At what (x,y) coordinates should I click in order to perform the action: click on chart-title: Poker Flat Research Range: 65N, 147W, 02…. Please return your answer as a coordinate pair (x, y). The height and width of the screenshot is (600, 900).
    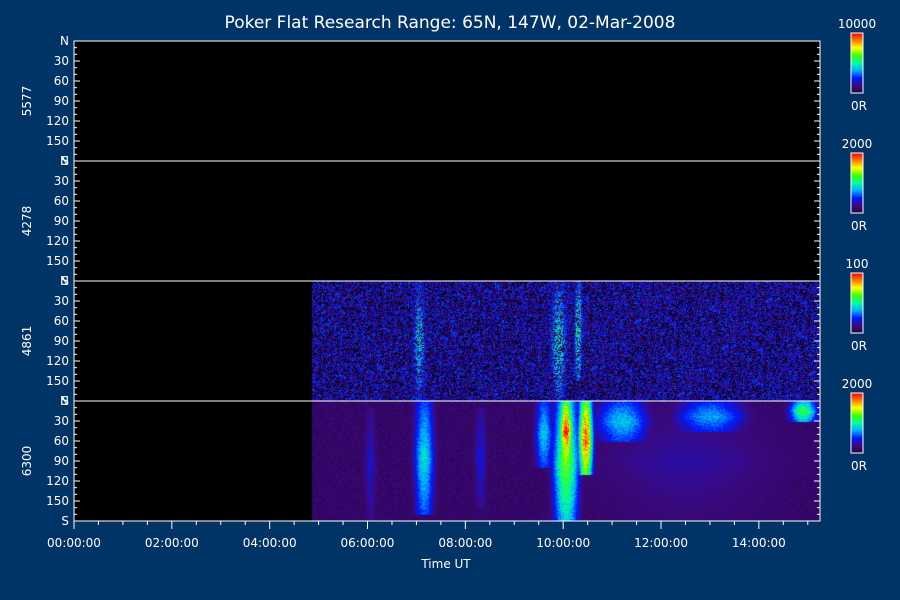
    Looking at the image, I should click on (450, 23).